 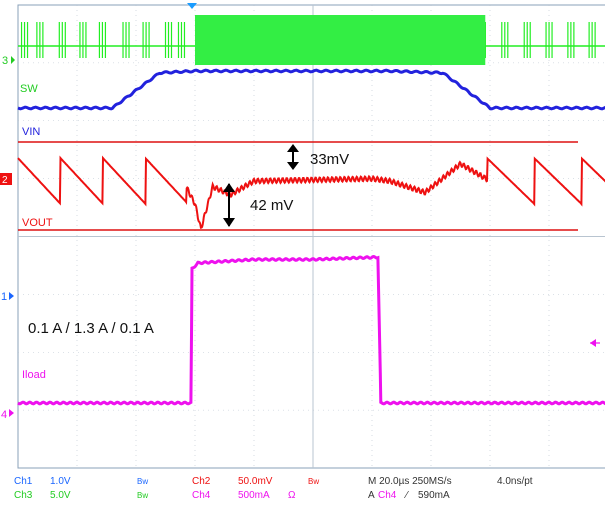 I want to click on trigger-slope: ⁄, so click(x=406, y=495).